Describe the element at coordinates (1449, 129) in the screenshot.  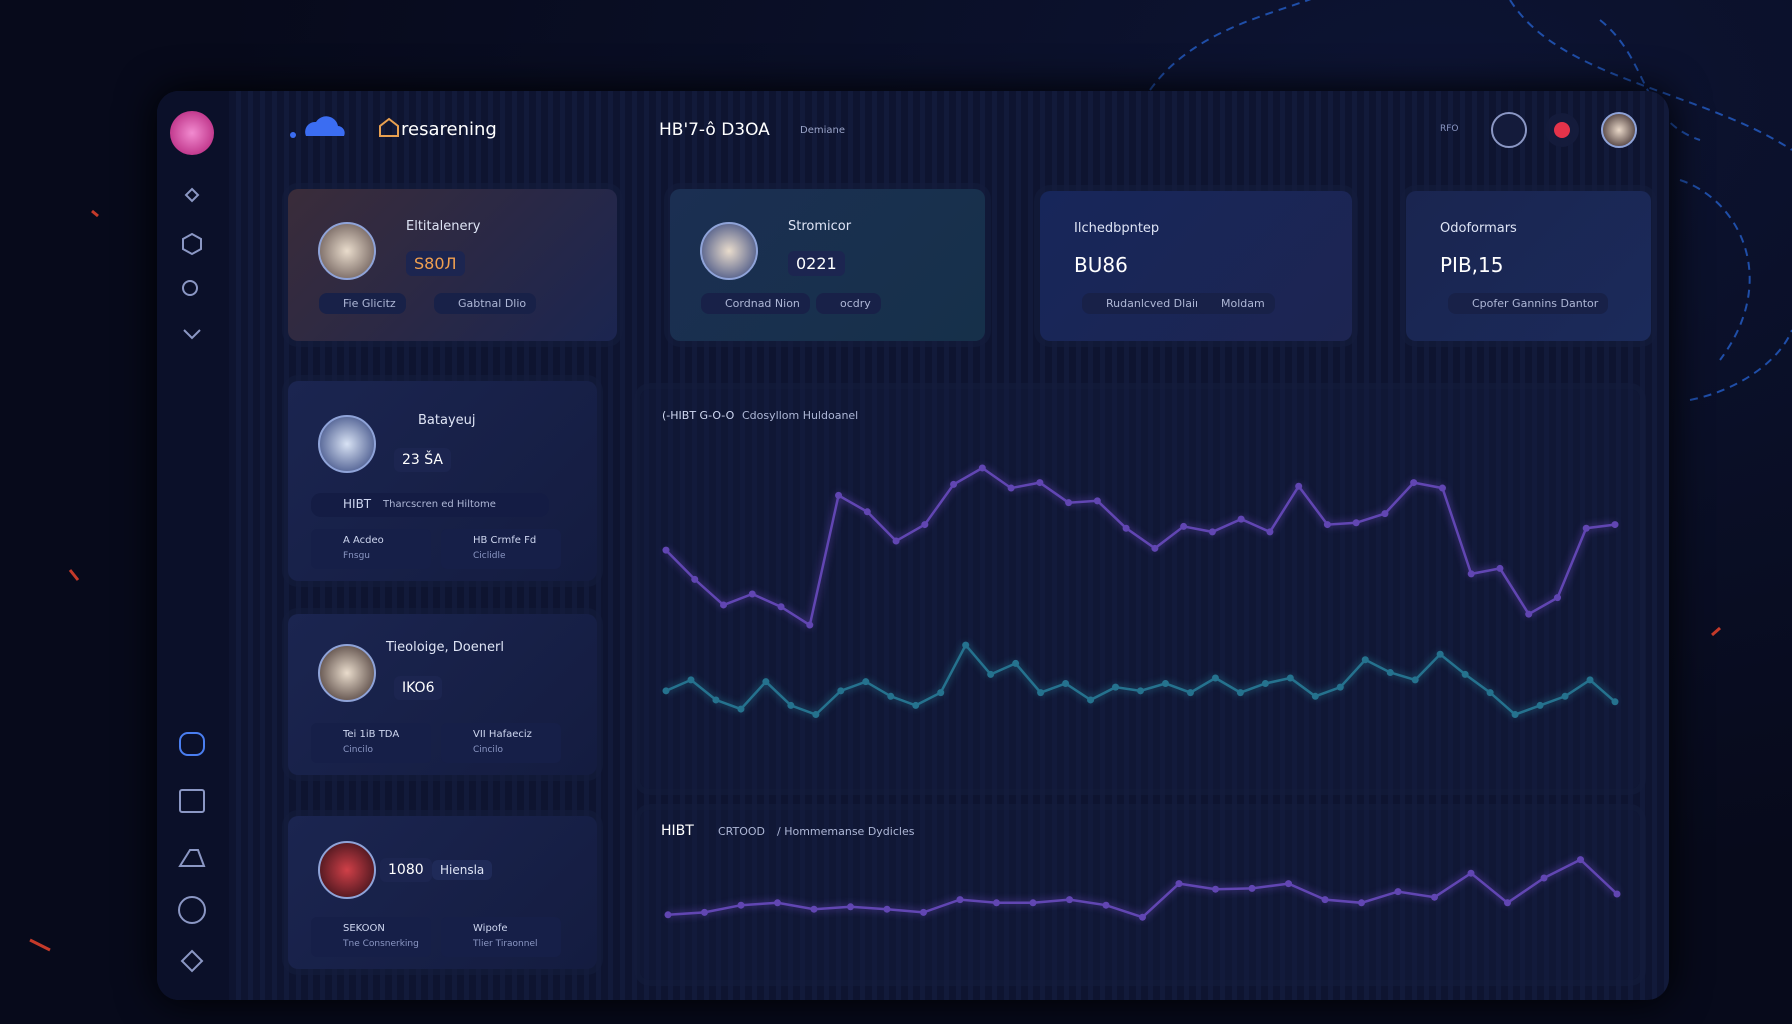
I see `status: RFO` at that location.